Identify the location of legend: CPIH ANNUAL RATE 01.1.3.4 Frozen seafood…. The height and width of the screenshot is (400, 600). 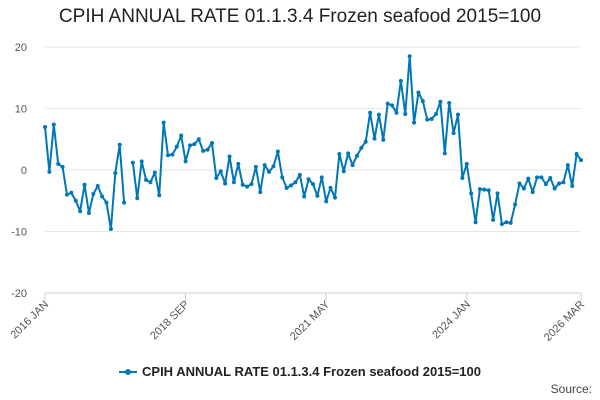
(300, 372).